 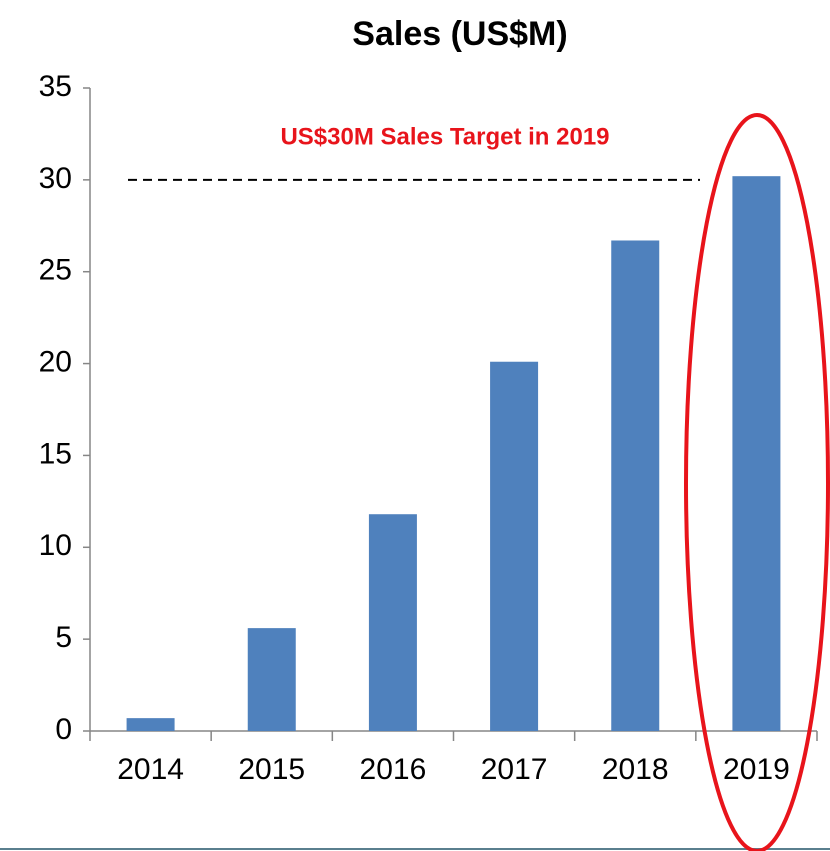 What do you see at coordinates (55, 86) in the screenshot?
I see `y-tick-label: 35` at bounding box center [55, 86].